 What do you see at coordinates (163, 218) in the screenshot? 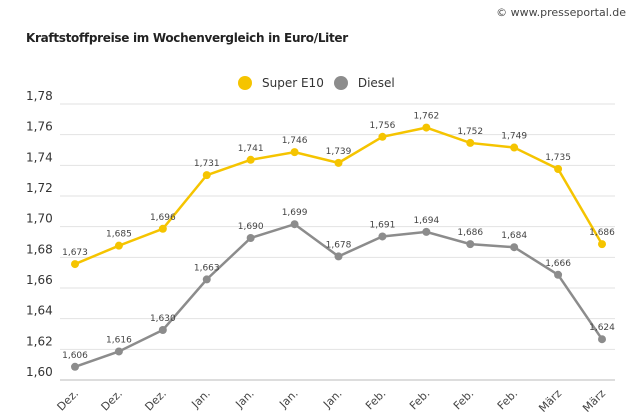
I see `data-label: 1,696` at bounding box center [163, 218].